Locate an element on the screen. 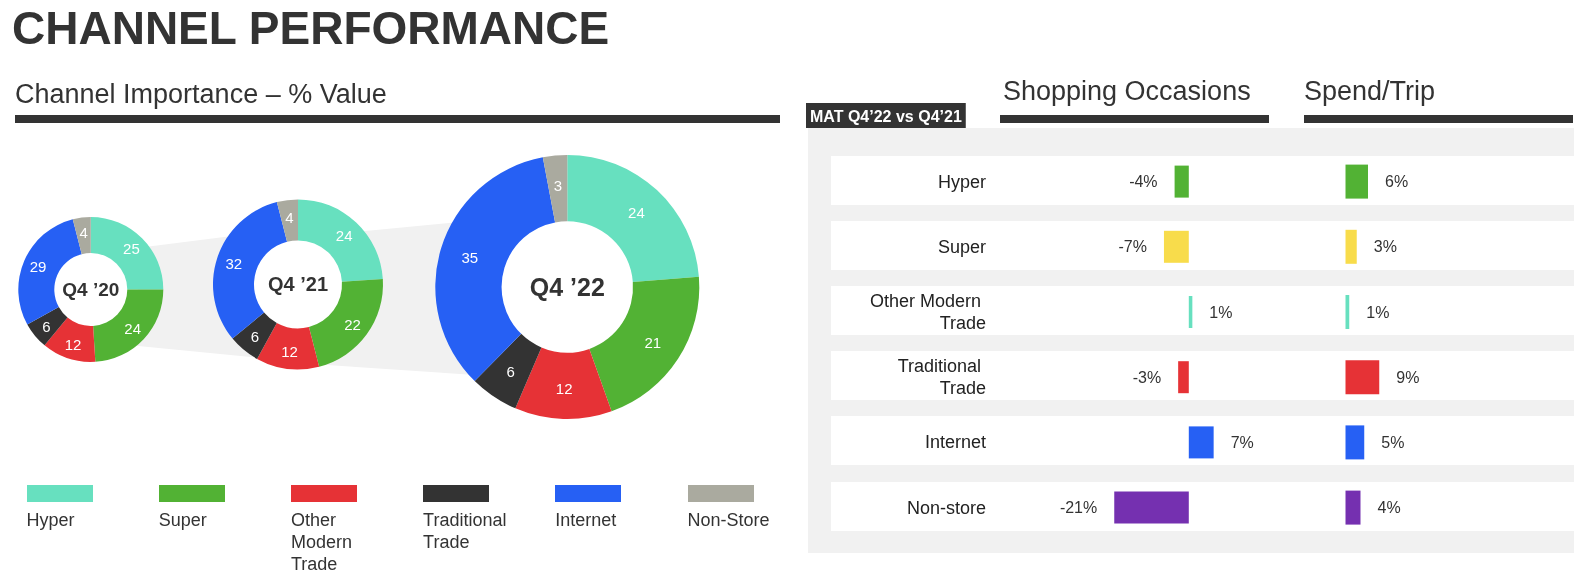 The image size is (1588, 588). chart-title: CHANNEL PERFORMANCE is located at coordinates (311, 28).